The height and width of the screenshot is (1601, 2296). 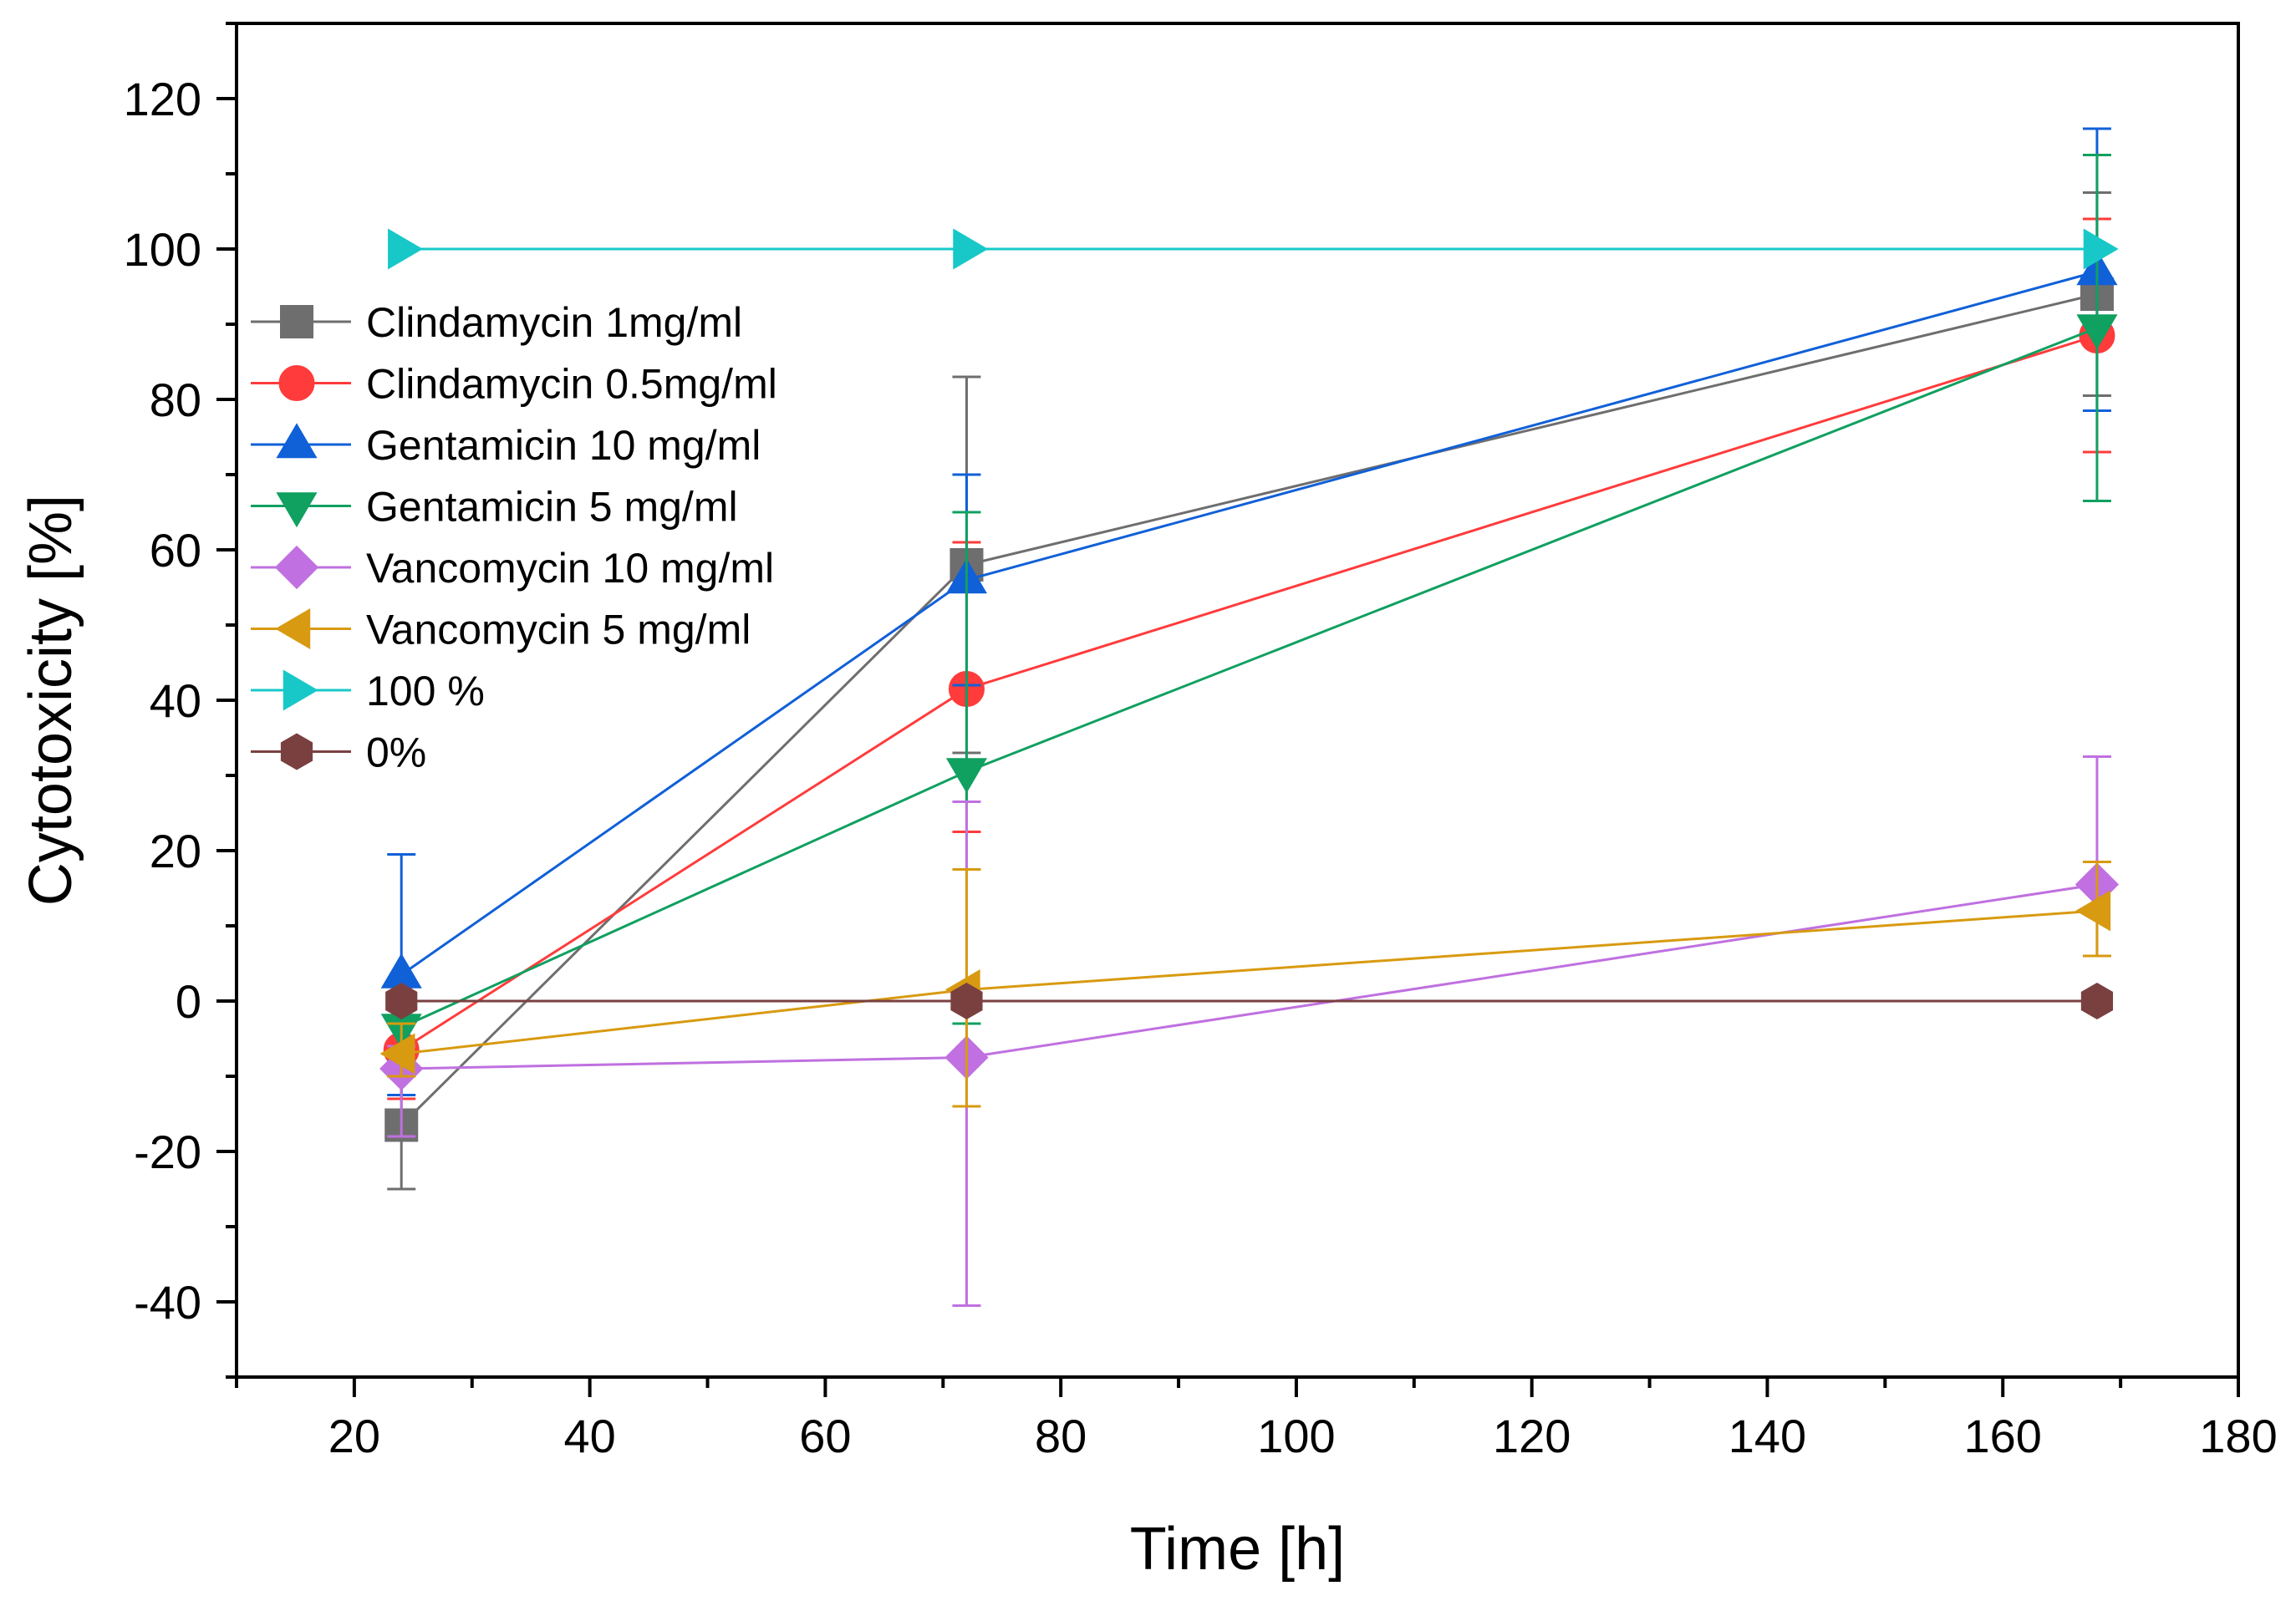 I want to click on legend-label: Vancomycin 5 mg/ml, so click(x=558, y=630).